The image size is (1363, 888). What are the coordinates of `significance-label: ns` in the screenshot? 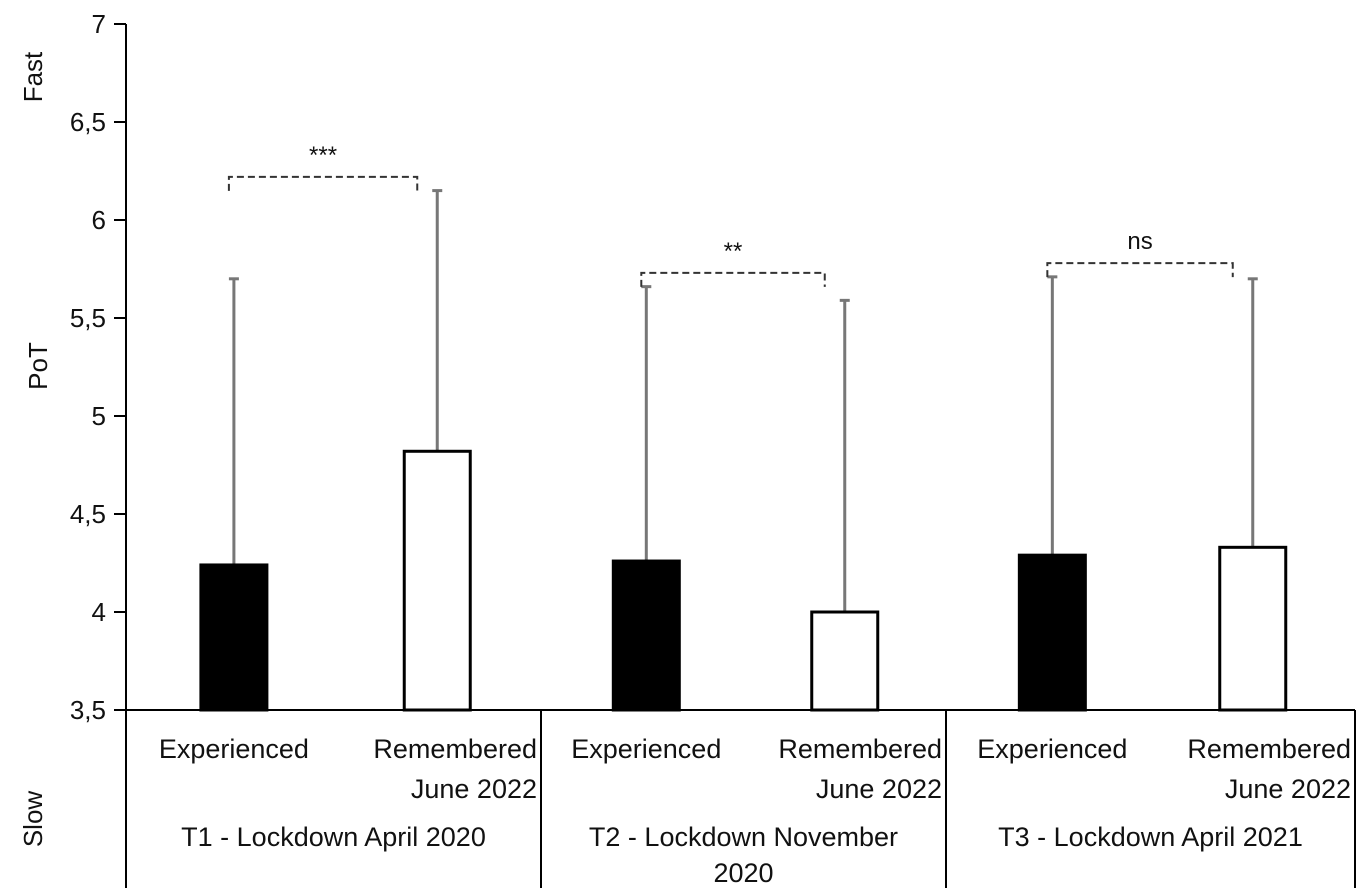 It's located at (1139, 241).